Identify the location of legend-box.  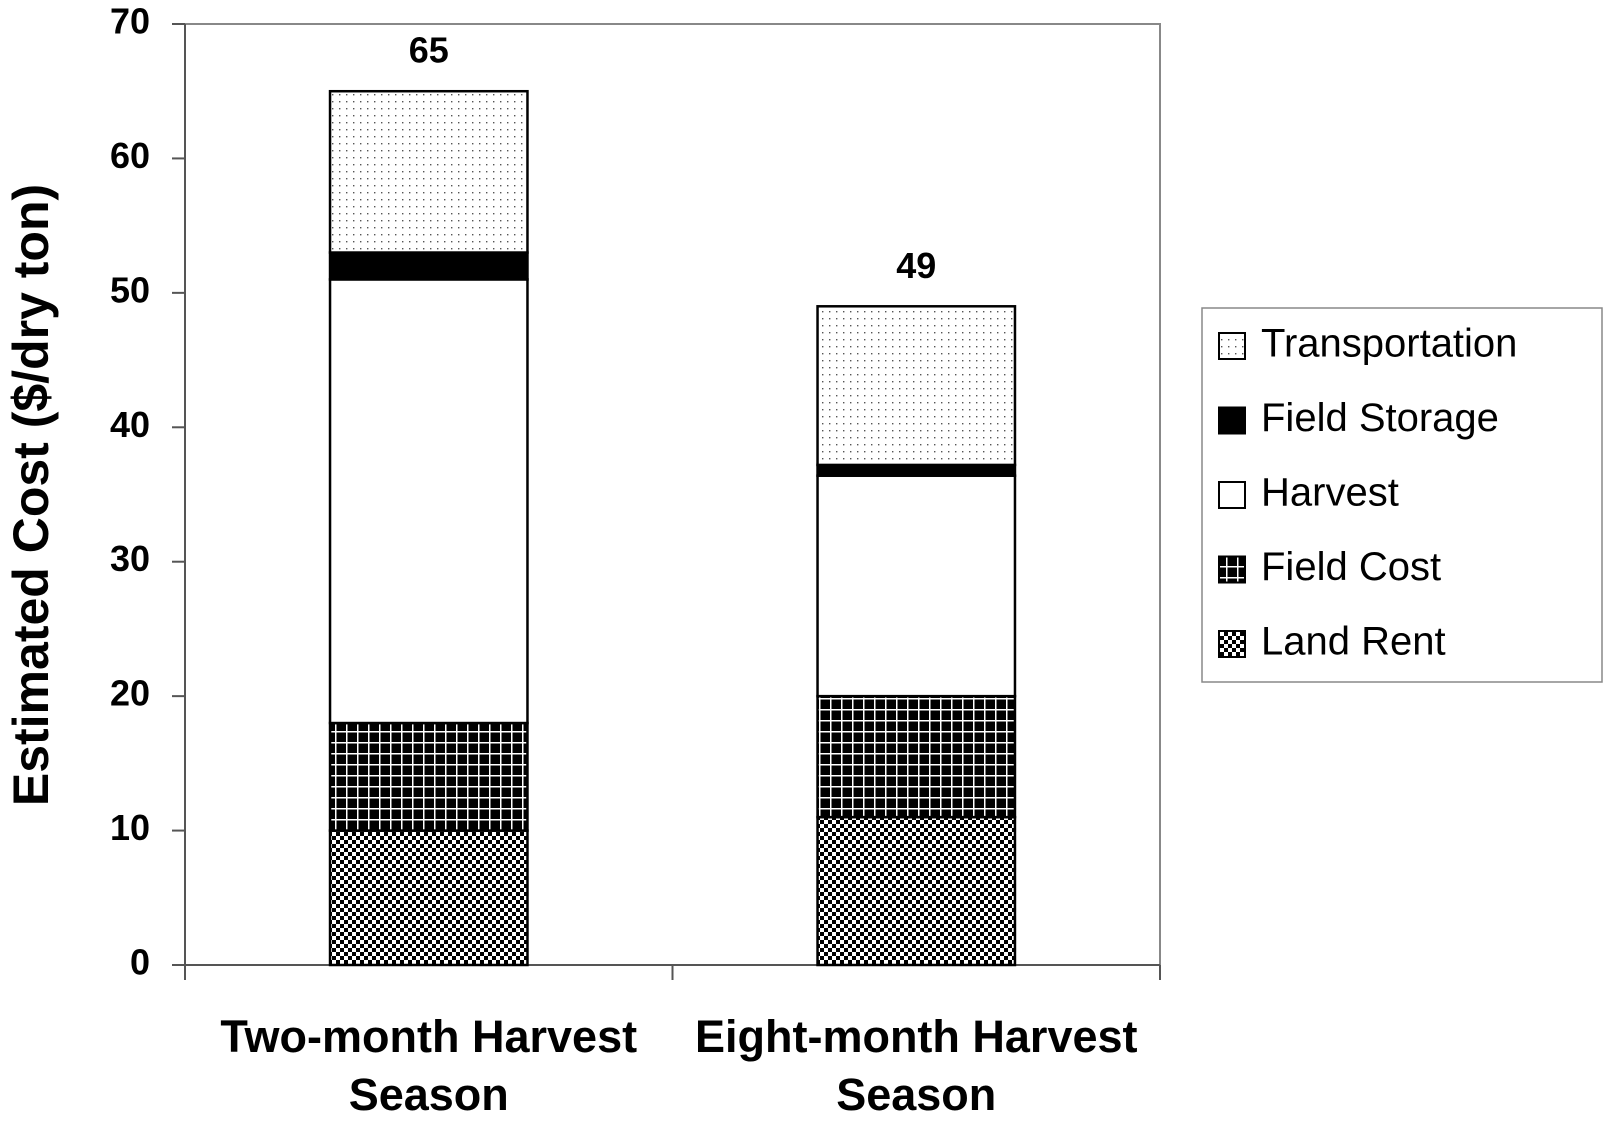
(1402, 495).